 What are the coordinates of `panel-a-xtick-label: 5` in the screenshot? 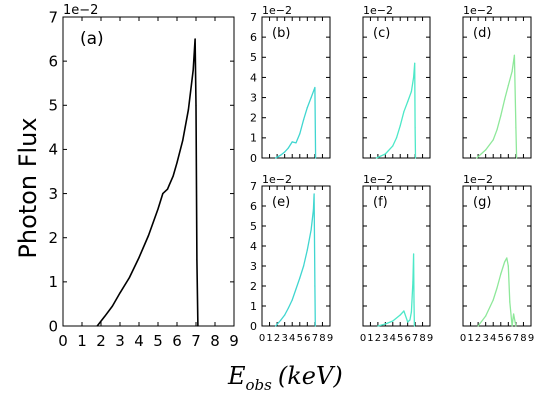 It's located at (158, 341).